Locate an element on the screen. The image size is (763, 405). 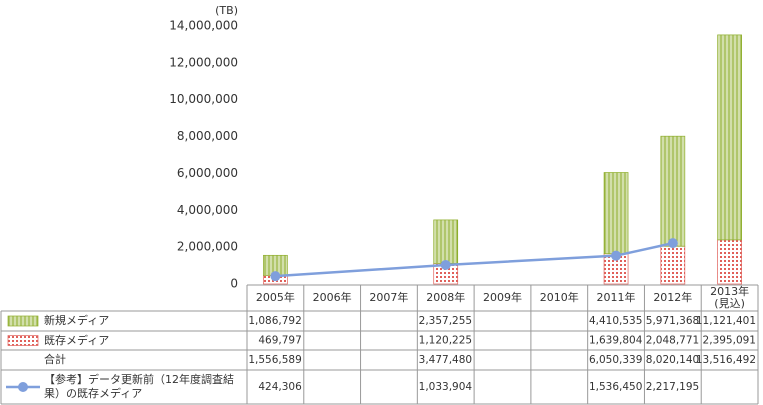
x-tick-label-box: 2010年 is located at coordinates (559, 297).